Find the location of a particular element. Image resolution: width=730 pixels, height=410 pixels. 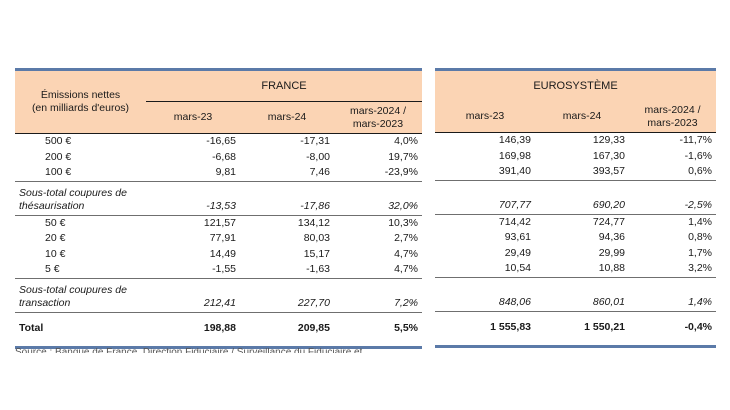

subtotal-variation: 7,2% is located at coordinates (378, 295).